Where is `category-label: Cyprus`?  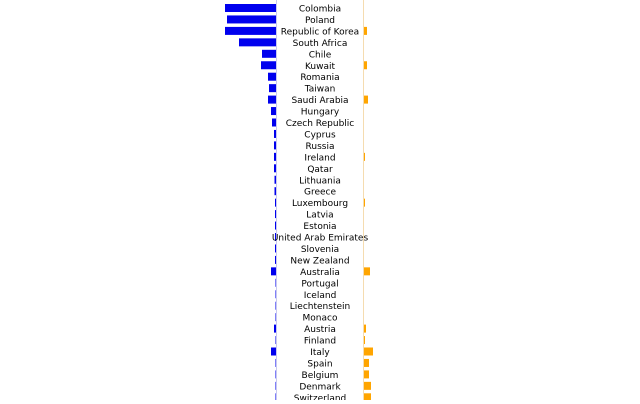
category-label: Cyprus is located at coordinates (320, 135).